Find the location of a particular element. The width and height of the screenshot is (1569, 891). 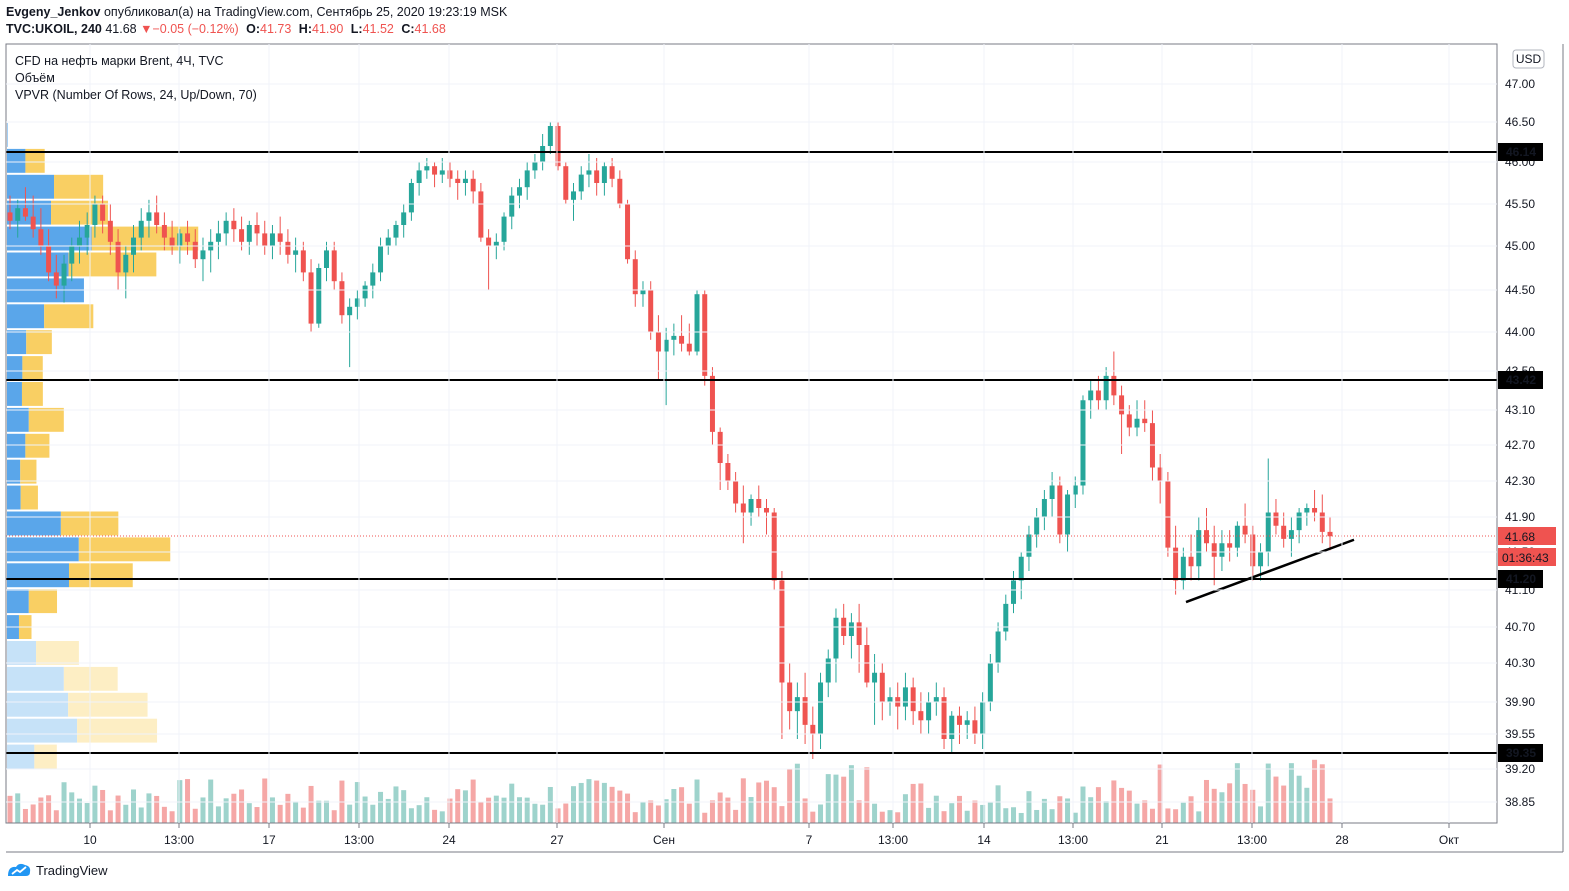

author-name: Evgeny_Jenkov is located at coordinates (53, 12).